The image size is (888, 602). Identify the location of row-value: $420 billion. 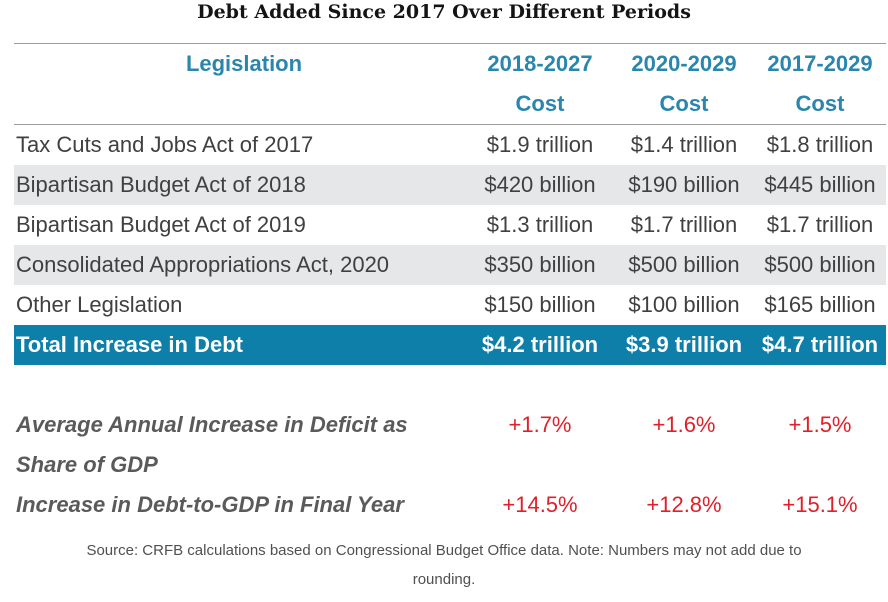
(540, 184).